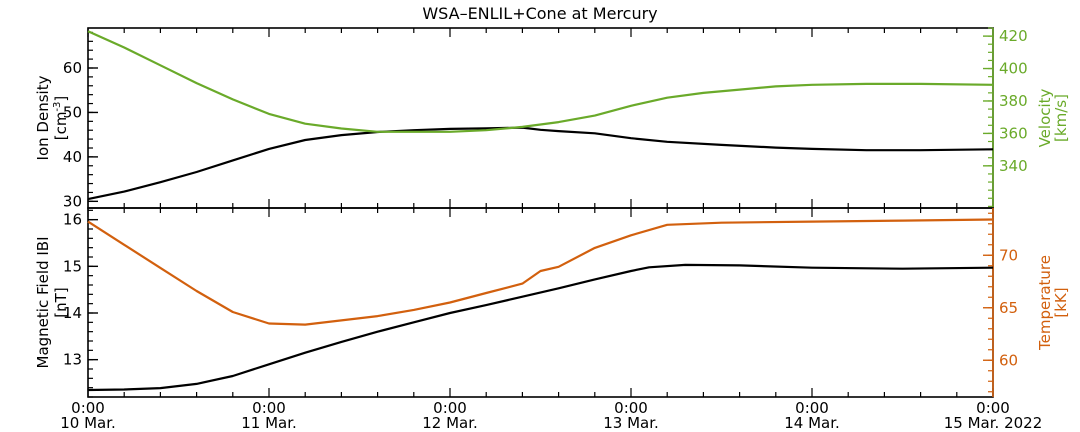 The width and height of the screenshot is (1080, 432). What do you see at coordinates (1061, 118) in the screenshot?
I see `top-right-axis-units: [km/s]` at bounding box center [1061, 118].